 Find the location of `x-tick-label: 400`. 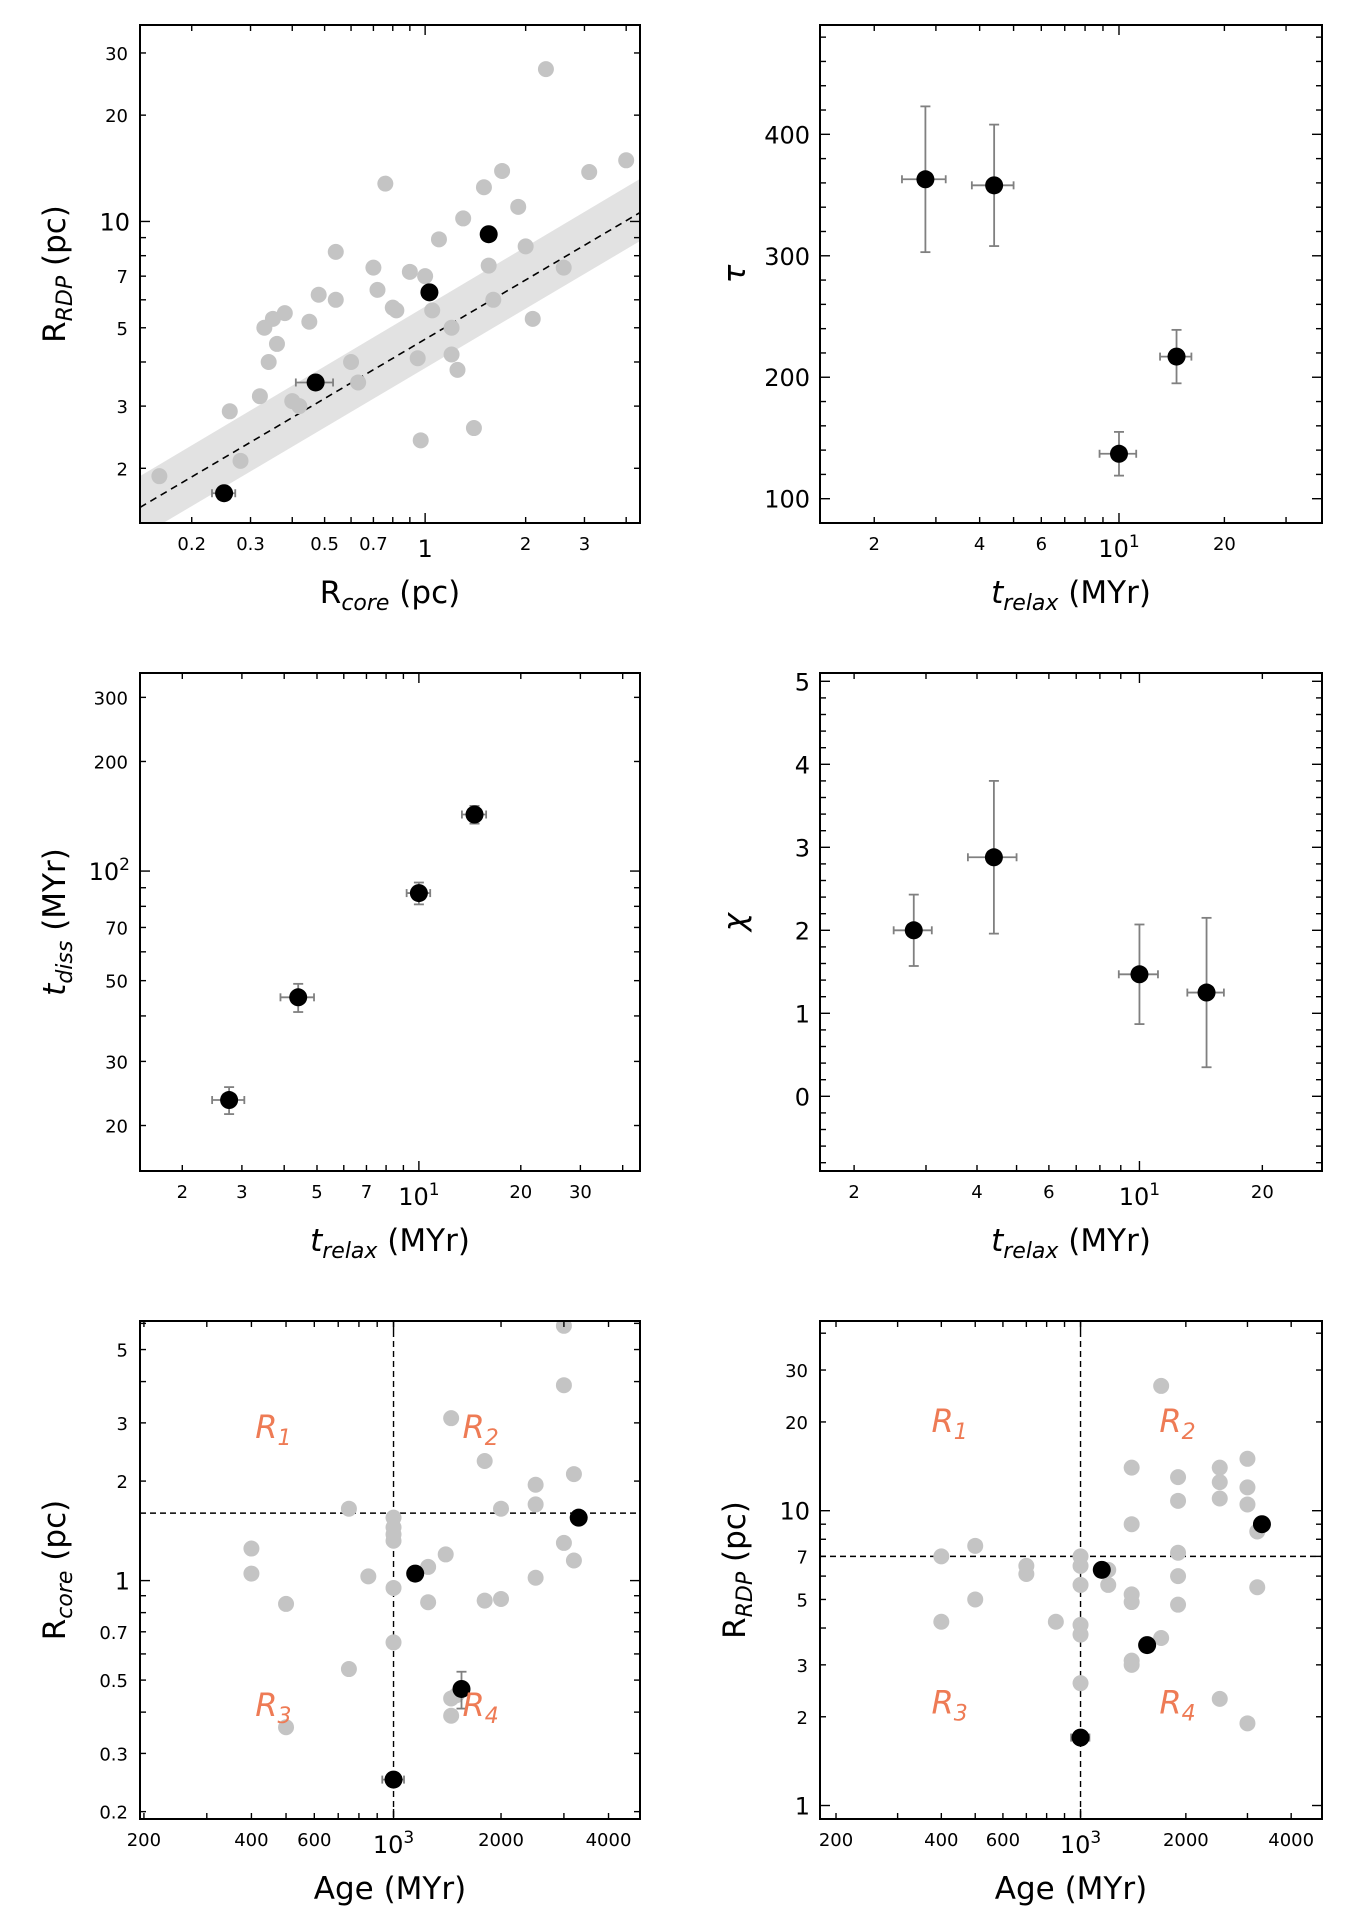

x-tick-label: 400 is located at coordinates (251, 1840).